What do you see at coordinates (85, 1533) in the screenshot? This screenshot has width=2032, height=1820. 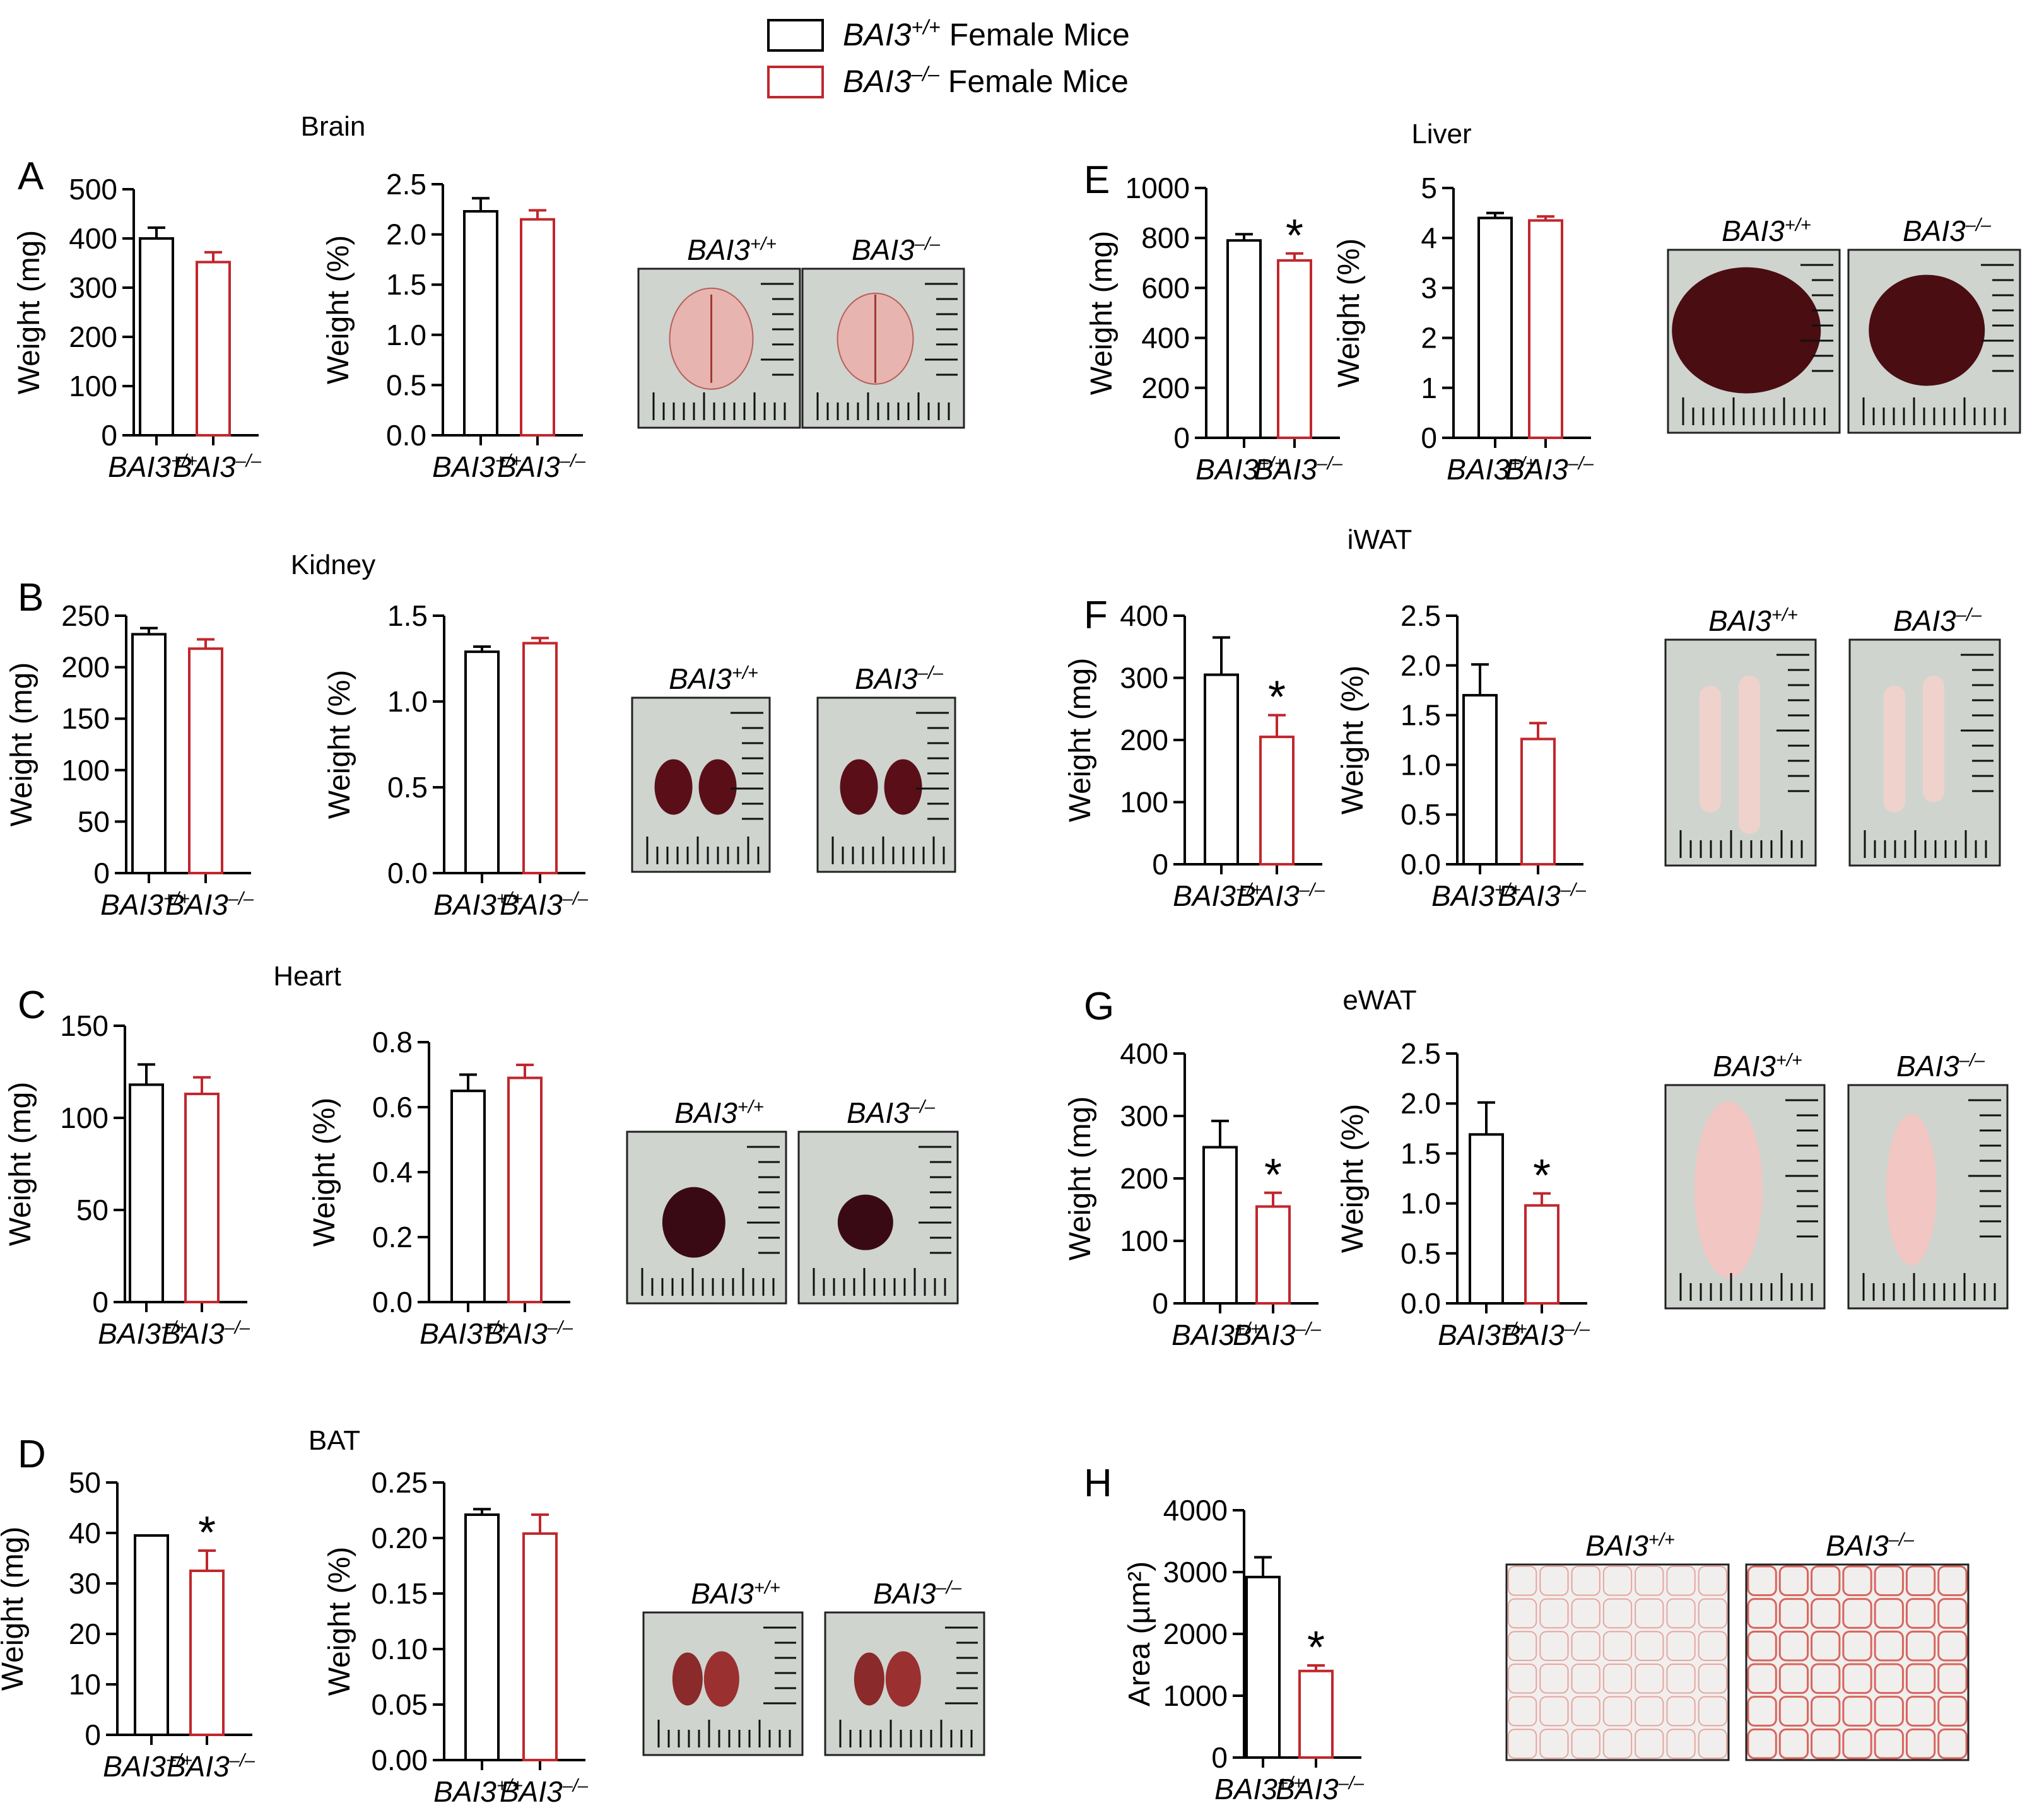 I see `y-tick-label: 40` at bounding box center [85, 1533].